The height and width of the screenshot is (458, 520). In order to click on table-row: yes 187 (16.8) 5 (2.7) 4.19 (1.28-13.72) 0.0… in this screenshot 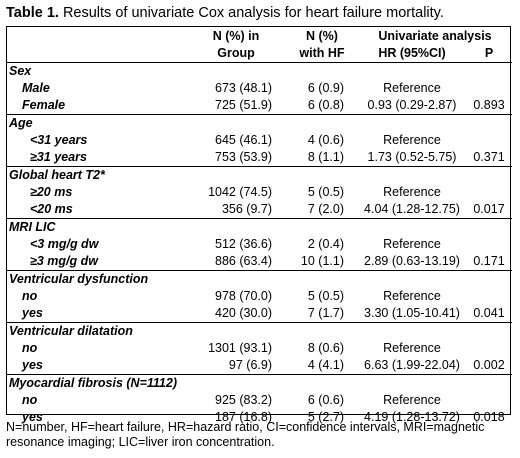, I will do `click(259, 417)`.